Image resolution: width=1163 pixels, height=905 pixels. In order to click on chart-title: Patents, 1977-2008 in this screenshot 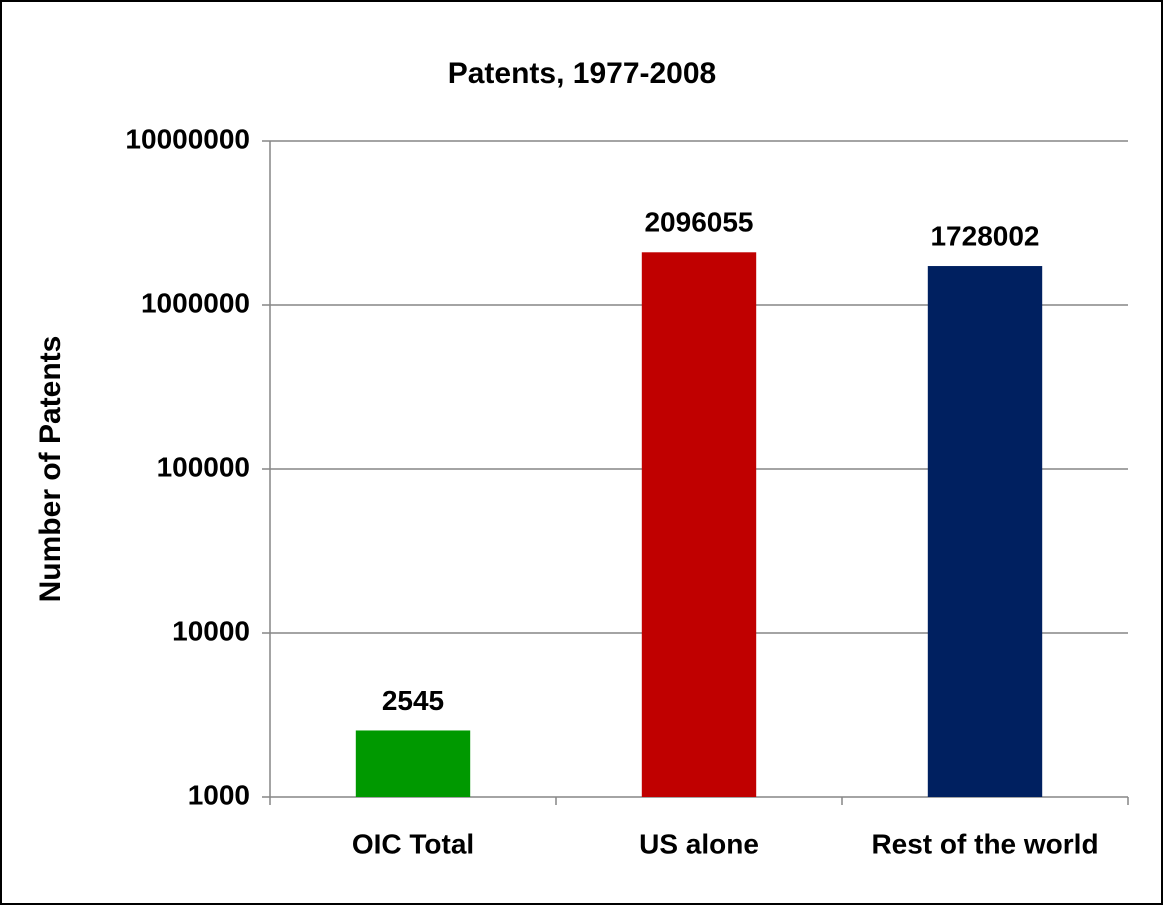, I will do `click(582, 73)`.